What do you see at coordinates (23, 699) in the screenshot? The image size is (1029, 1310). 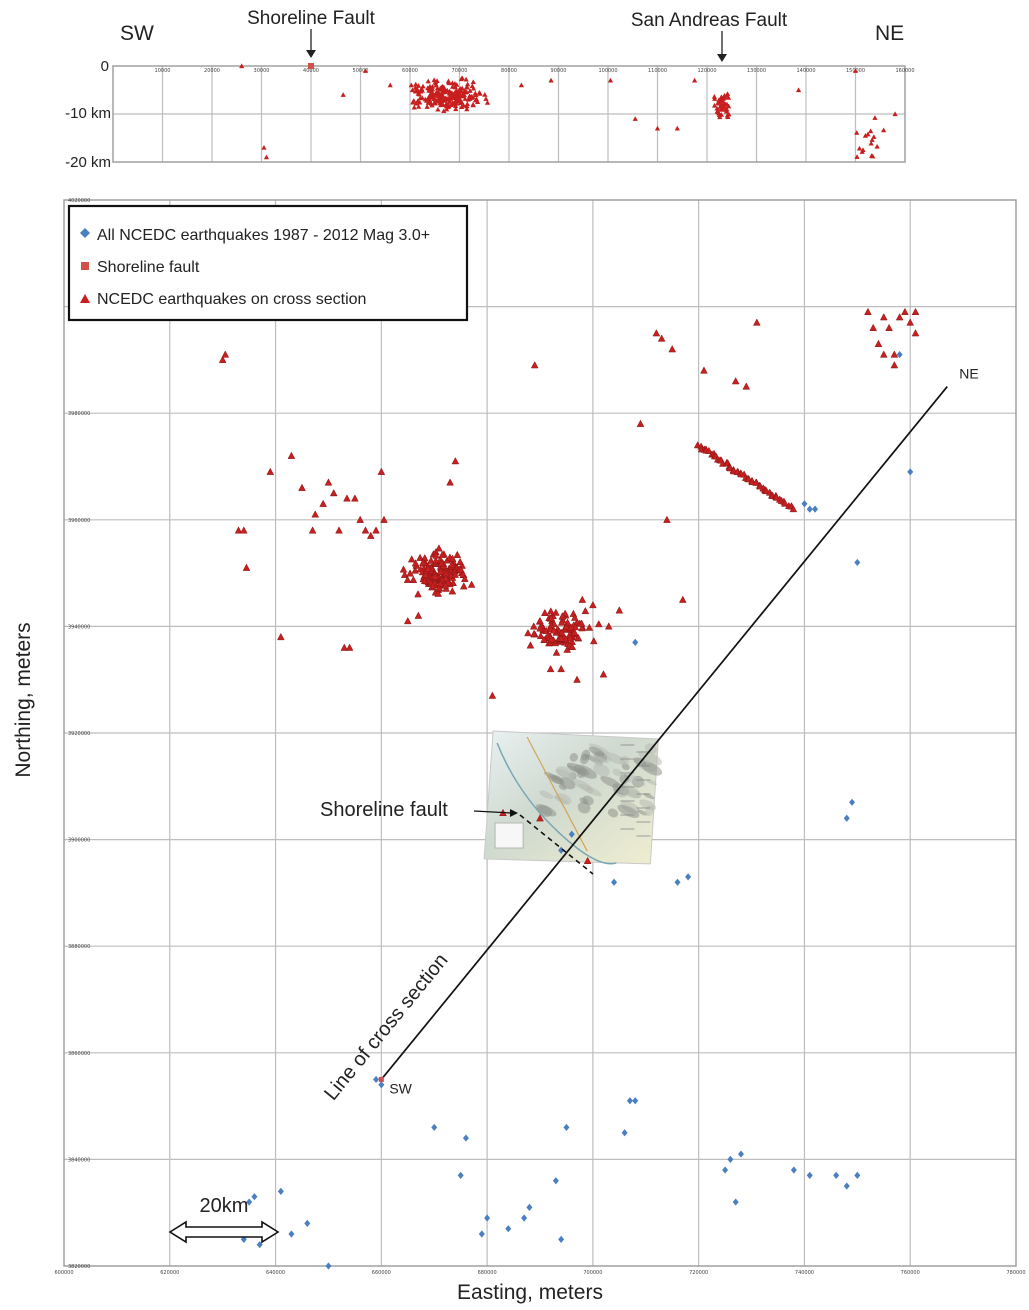 I see `y-axis-label: Northing, meters` at bounding box center [23, 699].